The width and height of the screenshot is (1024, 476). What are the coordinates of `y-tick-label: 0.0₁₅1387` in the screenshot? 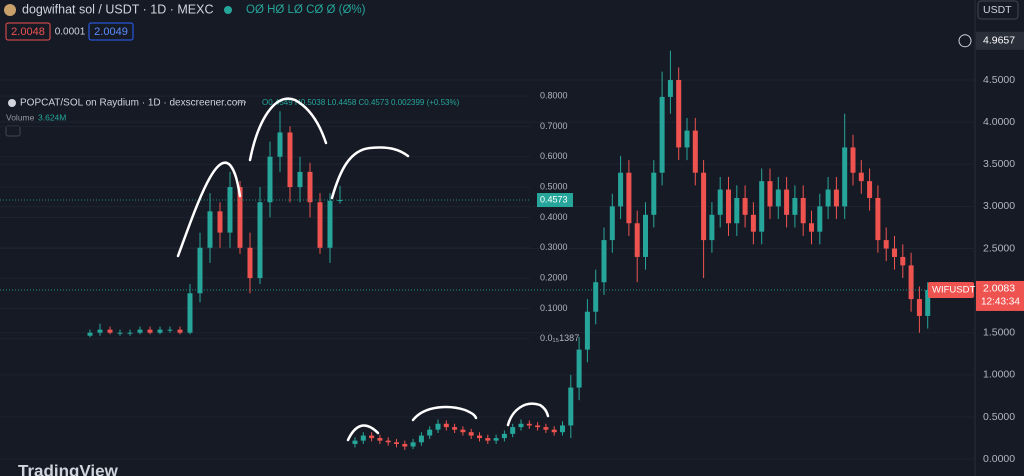 It's located at (559, 338).